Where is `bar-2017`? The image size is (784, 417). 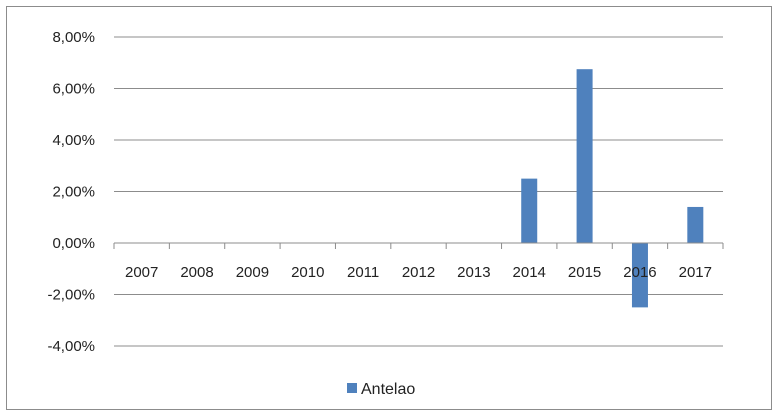 bar-2017 is located at coordinates (695, 225).